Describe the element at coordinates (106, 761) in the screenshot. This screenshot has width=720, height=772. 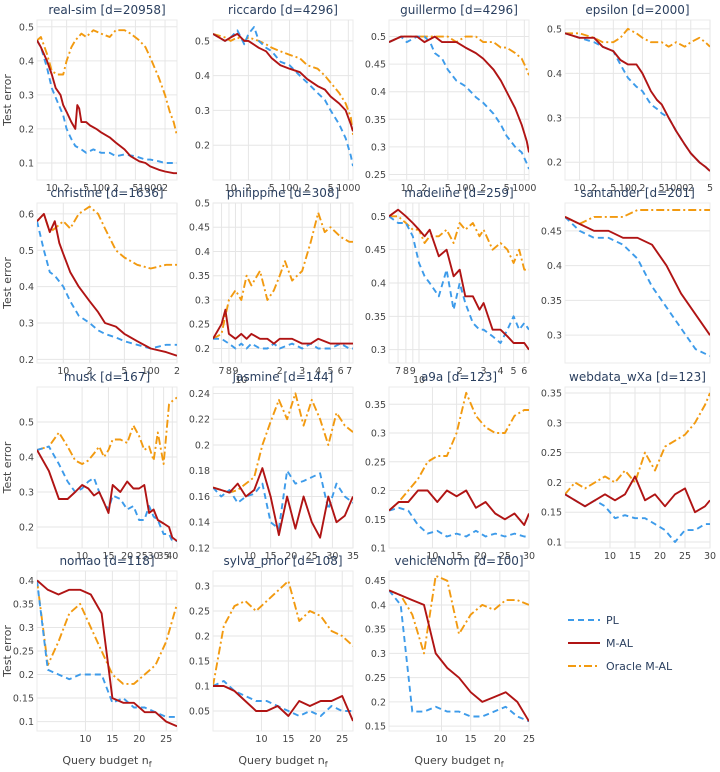
I see `x-axis-title: Query budget nf` at that location.